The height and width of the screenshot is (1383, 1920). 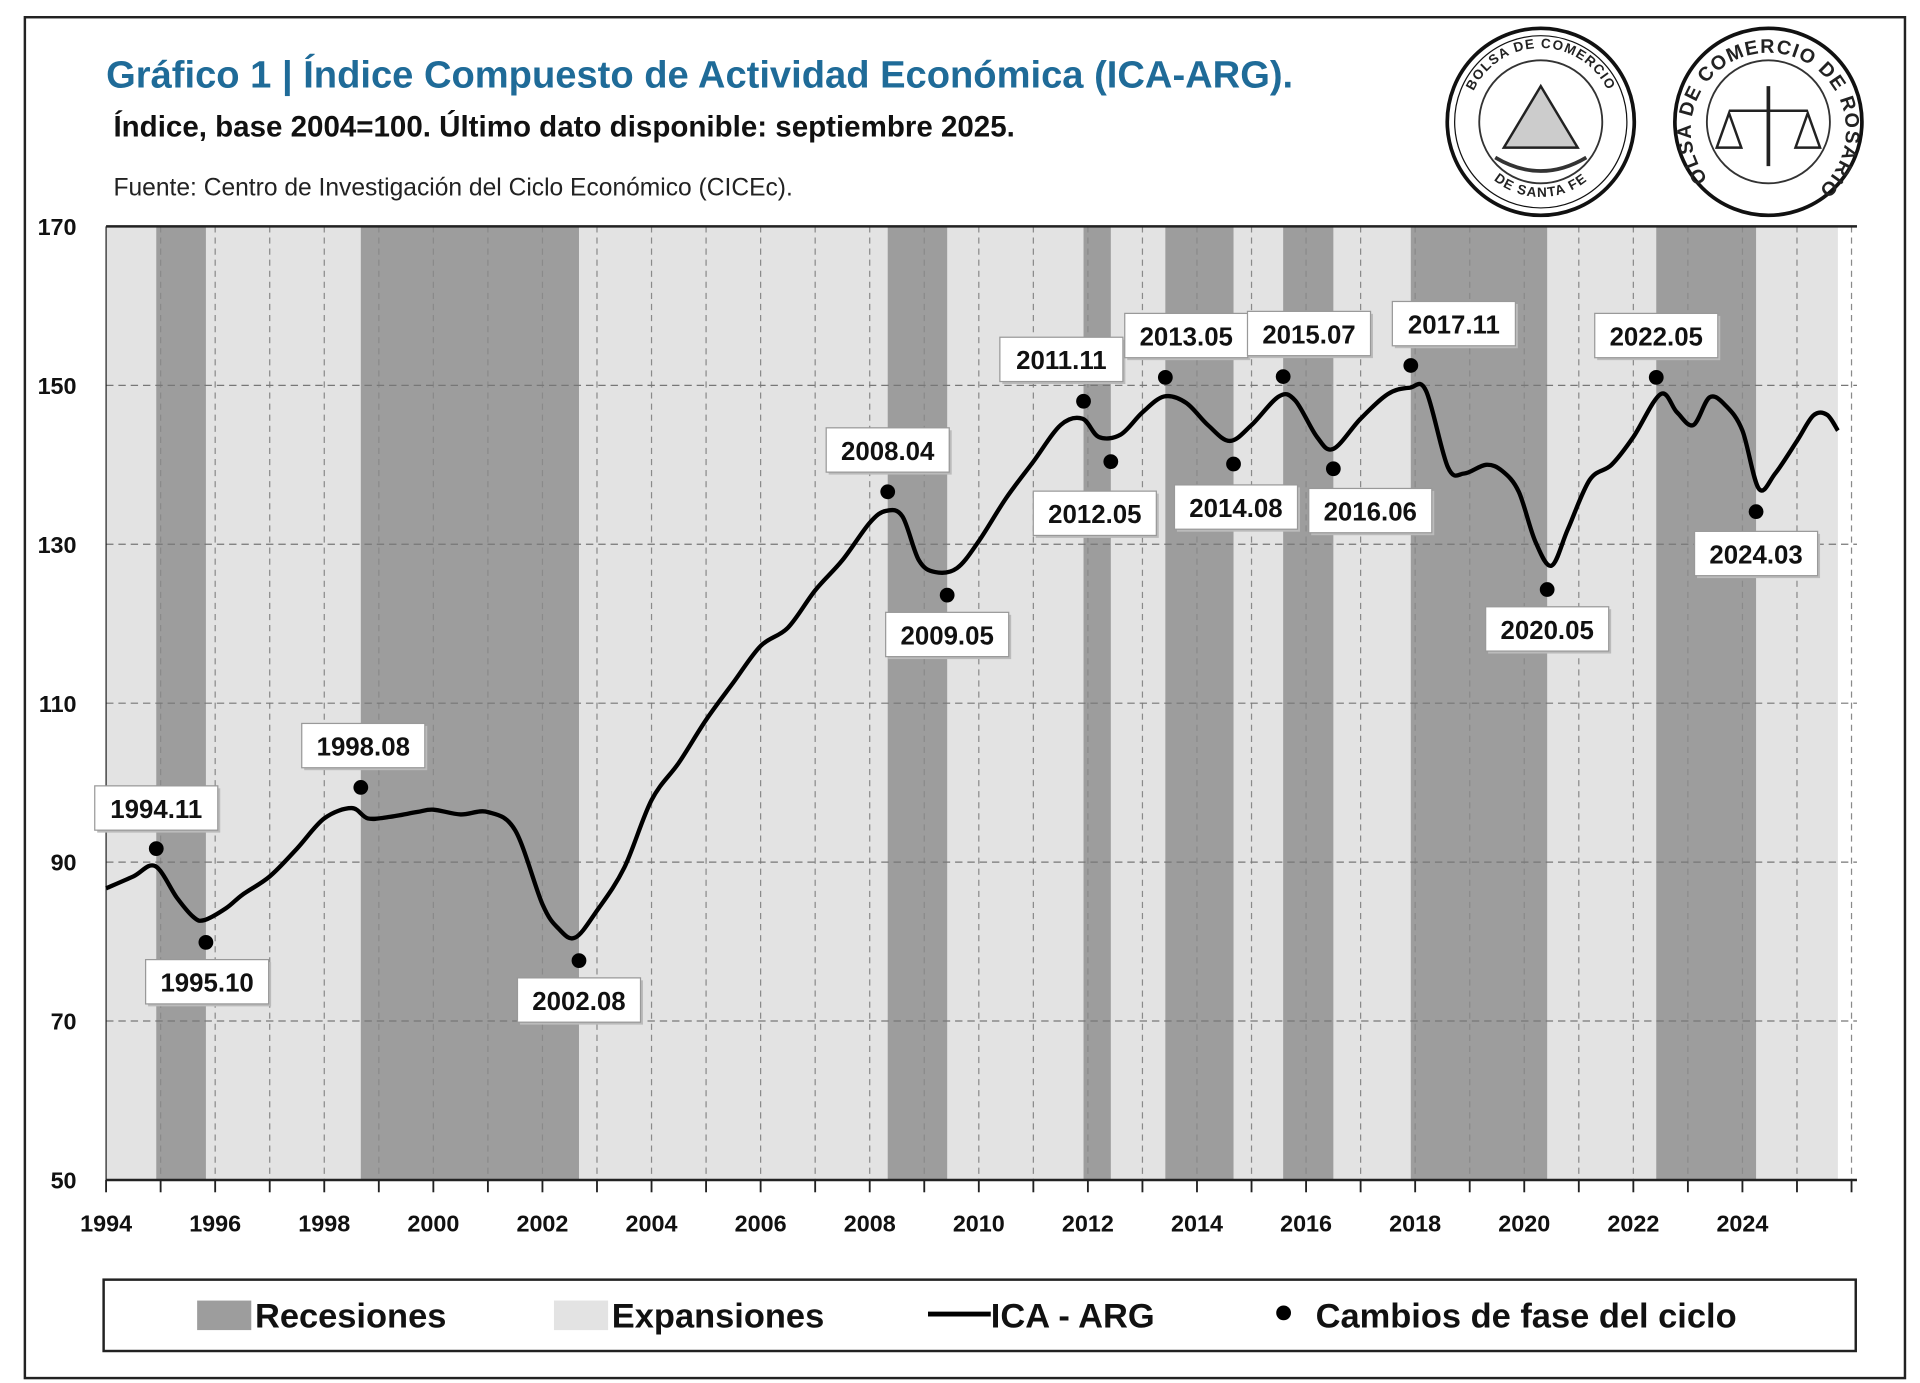 What do you see at coordinates (433, 1224) in the screenshot?
I see `x-tick-label: 2000` at bounding box center [433, 1224].